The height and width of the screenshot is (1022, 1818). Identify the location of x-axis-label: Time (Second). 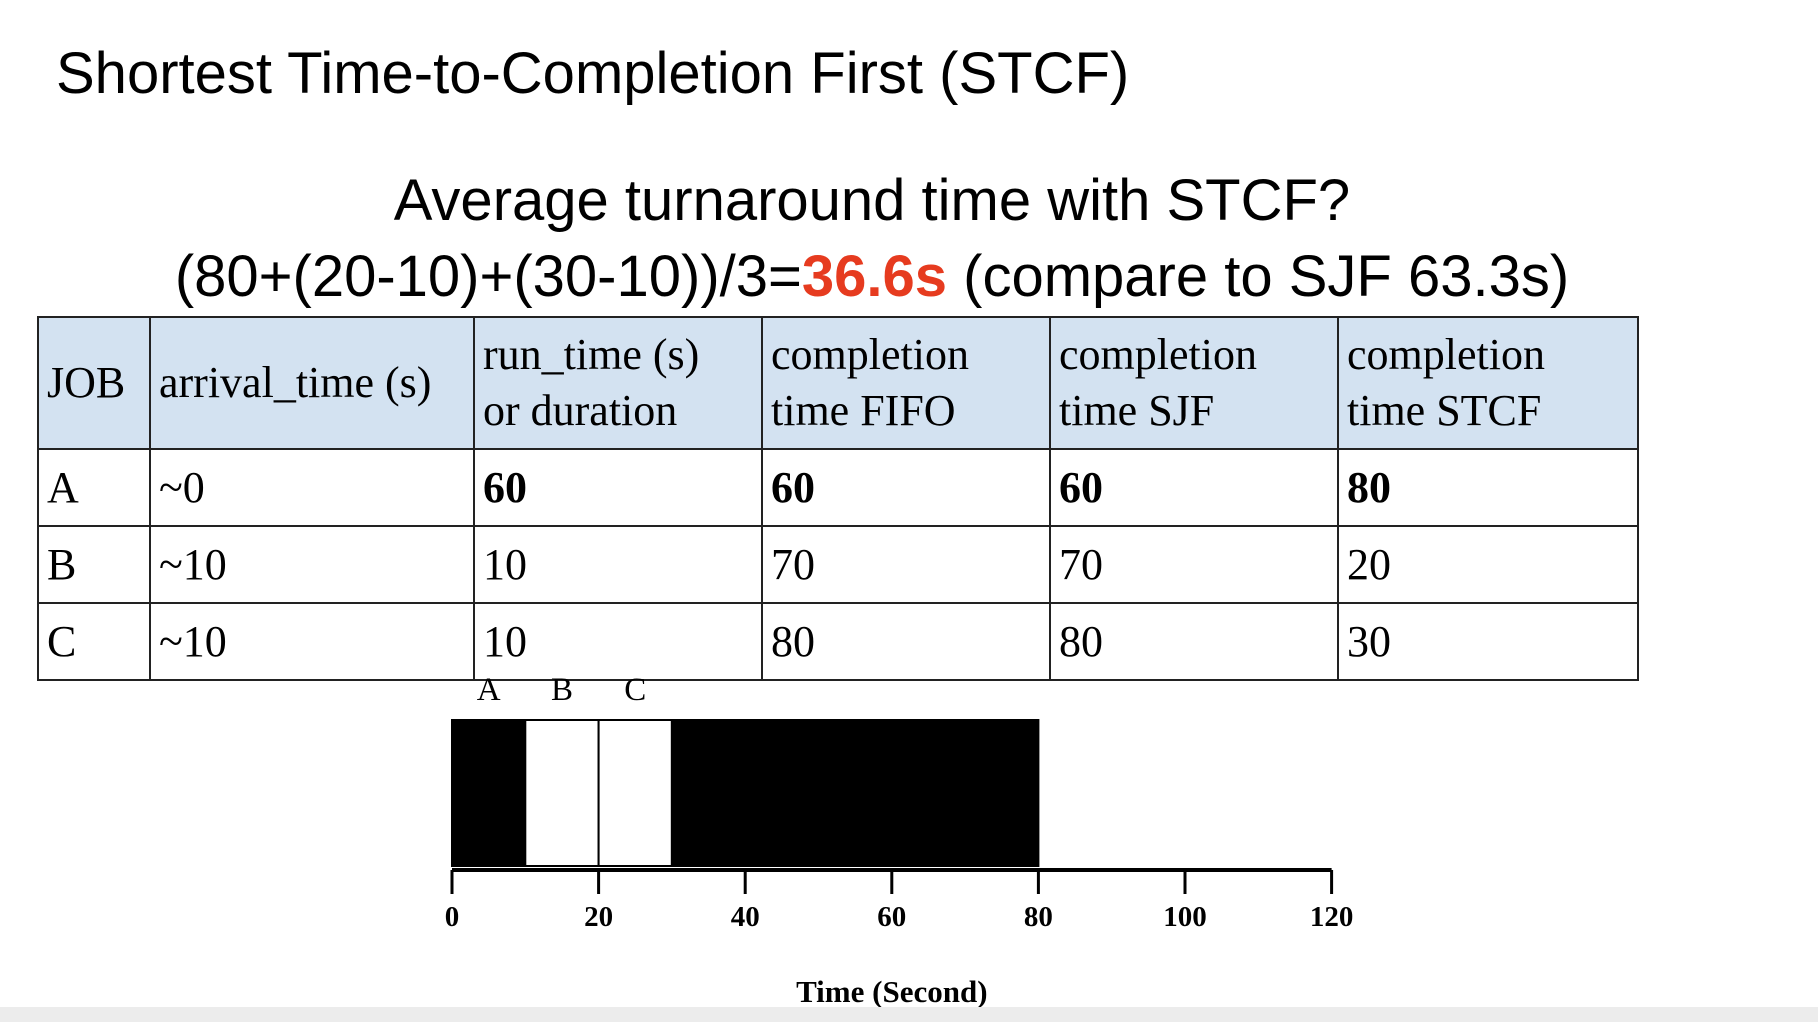
(891, 991).